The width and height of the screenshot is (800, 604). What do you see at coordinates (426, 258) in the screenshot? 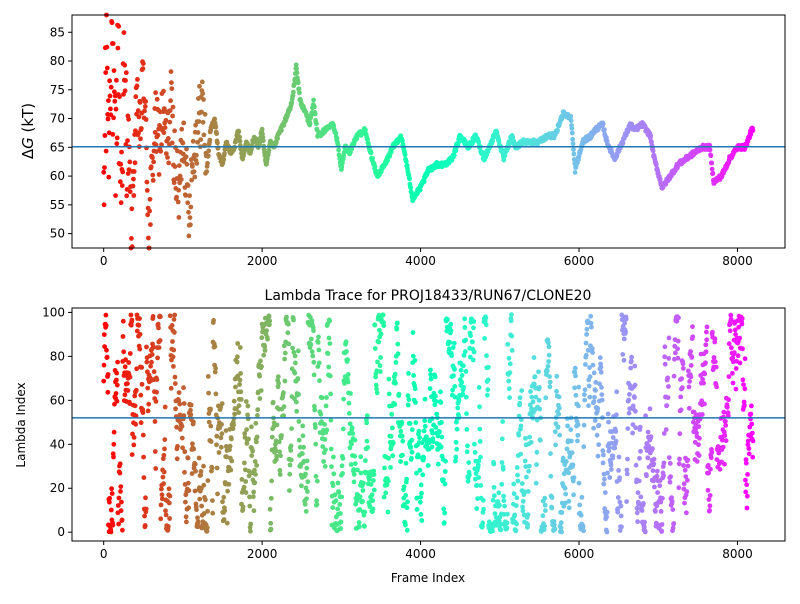
I see `top-x-axis: 0 2000 4000 6000 8000` at bounding box center [426, 258].